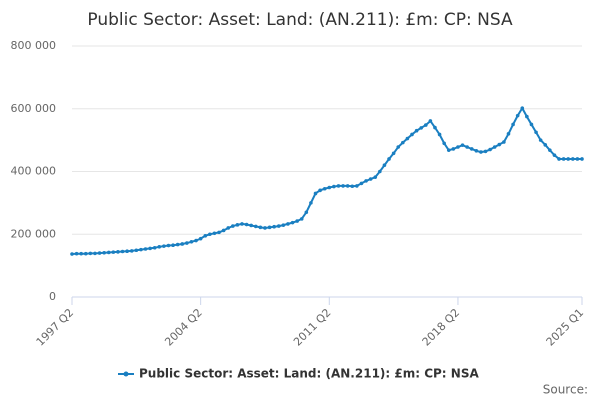 Image resolution: width=600 pixels, height=400 pixels. What do you see at coordinates (34, 233) in the screenshot?
I see `y-tick-label: 200 000` at bounding box center [34, 233].